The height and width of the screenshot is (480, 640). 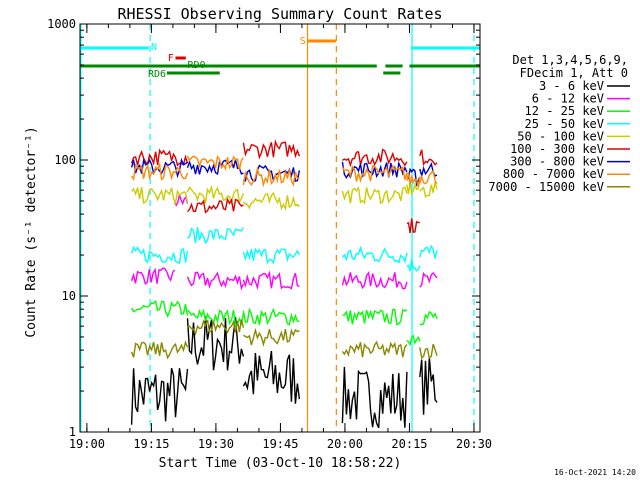 What do you see at coordinates (557, 149) in the screenshot?
I see `legend-label-6: 100 - 300 keV` at bounding box center [557, 149].